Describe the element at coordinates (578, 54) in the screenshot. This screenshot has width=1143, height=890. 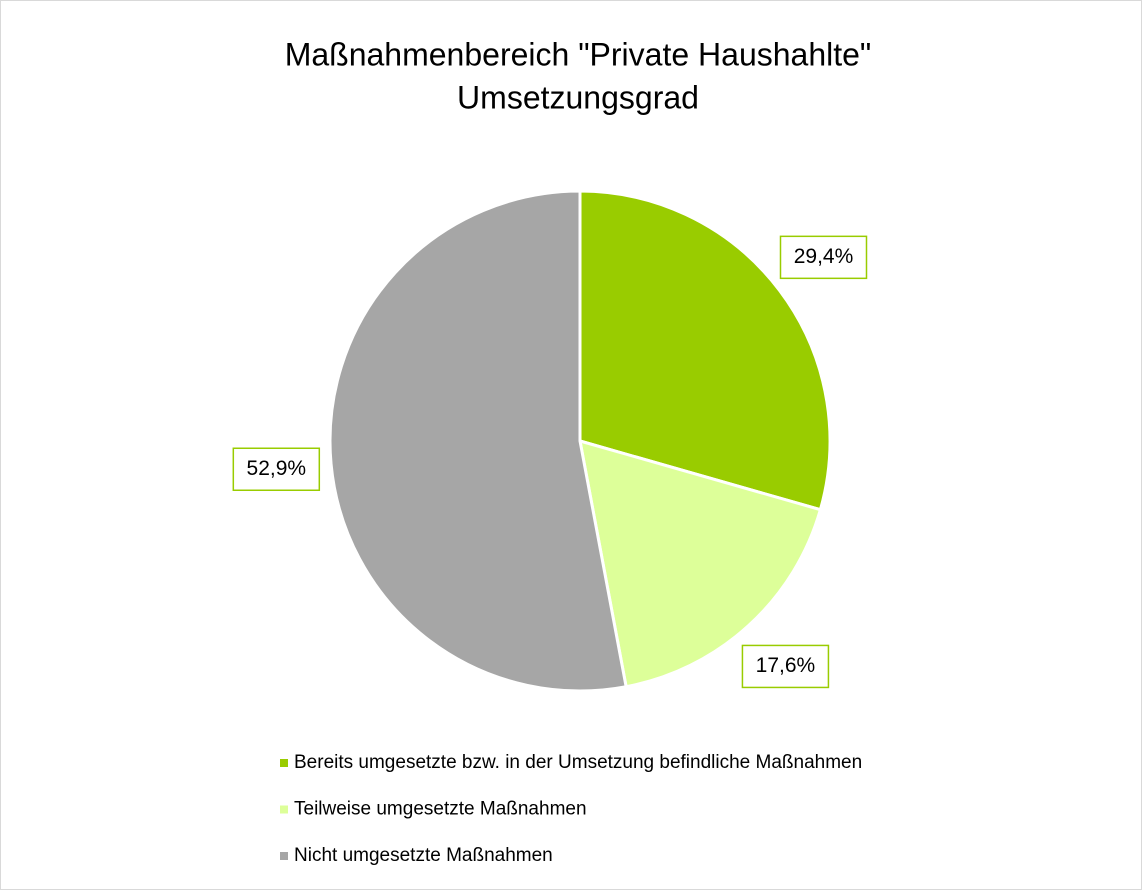
I see `chart-title: Maßnahmenbereich "Private Haushahlte"` at that location.